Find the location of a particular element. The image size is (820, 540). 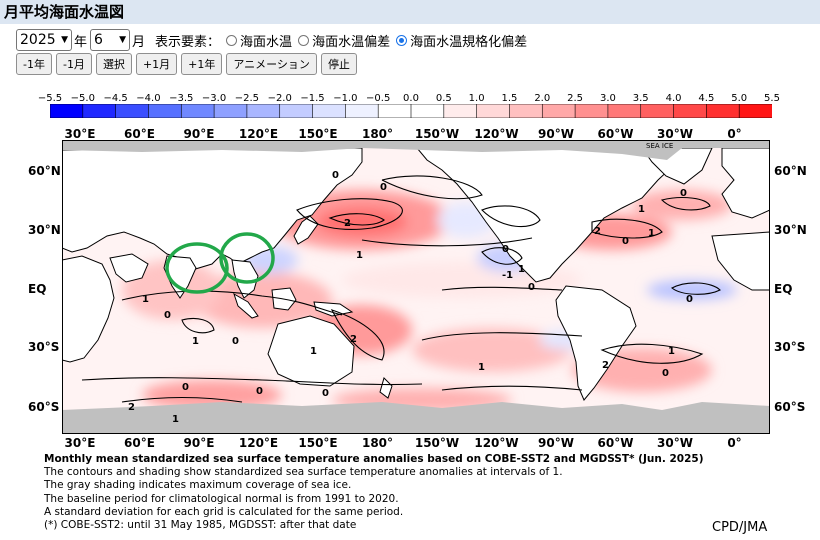

colorbar is located at coordinates (411, 111).